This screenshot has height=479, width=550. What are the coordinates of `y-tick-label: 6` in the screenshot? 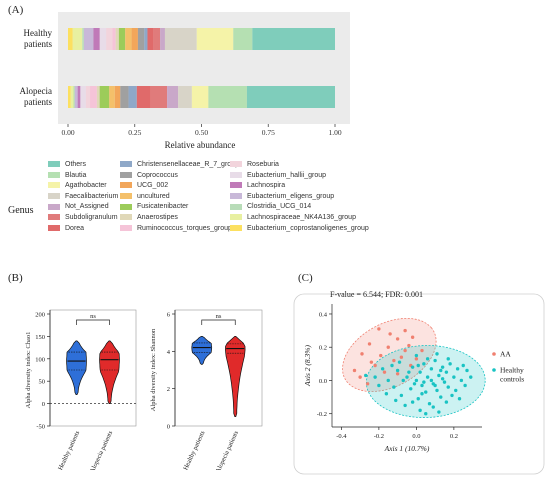 It's located at (169, 315).